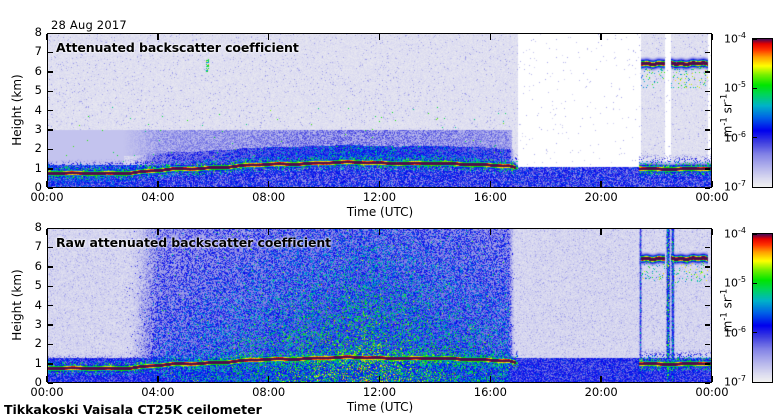 Image resolution: width=780 pixels, height=420 pixels. I want to click on colorbar-gradient-raw, so click(762, 308).